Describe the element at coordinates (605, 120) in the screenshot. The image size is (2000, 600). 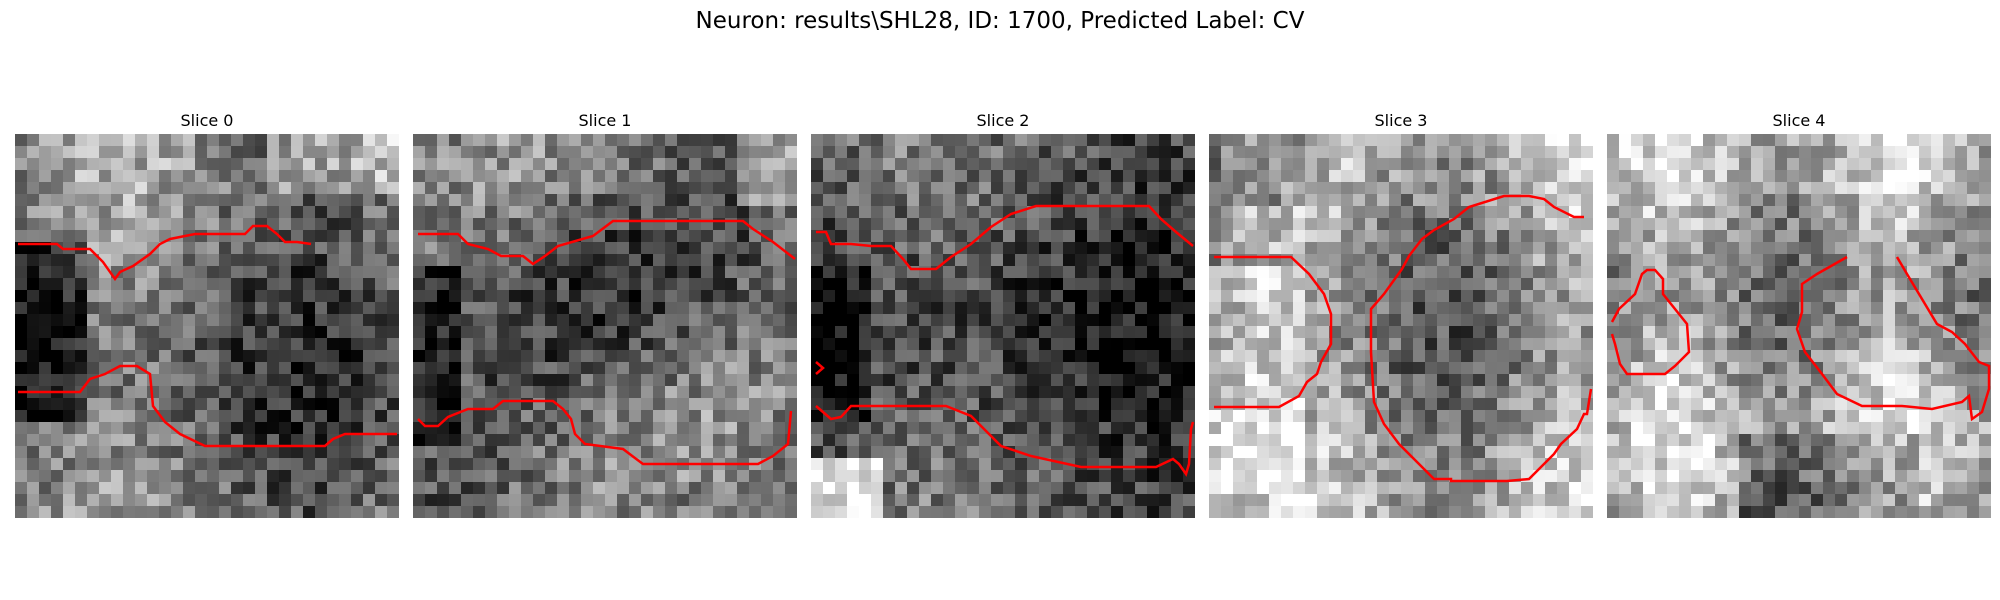
I see `slice-title: Slice 1` at that location.